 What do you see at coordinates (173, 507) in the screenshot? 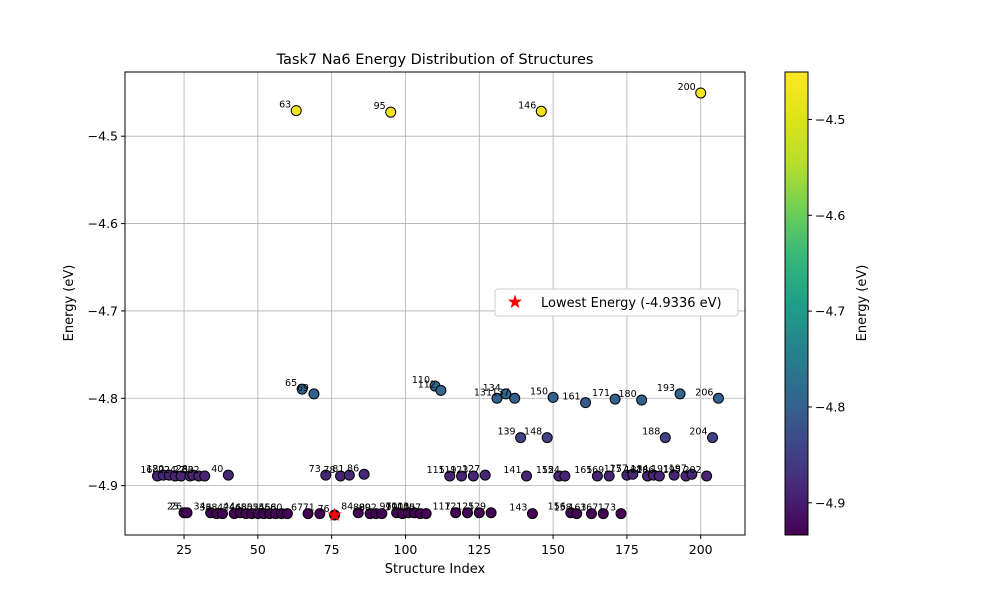
I see `point-label: 25` at bounding box center [173, 507].